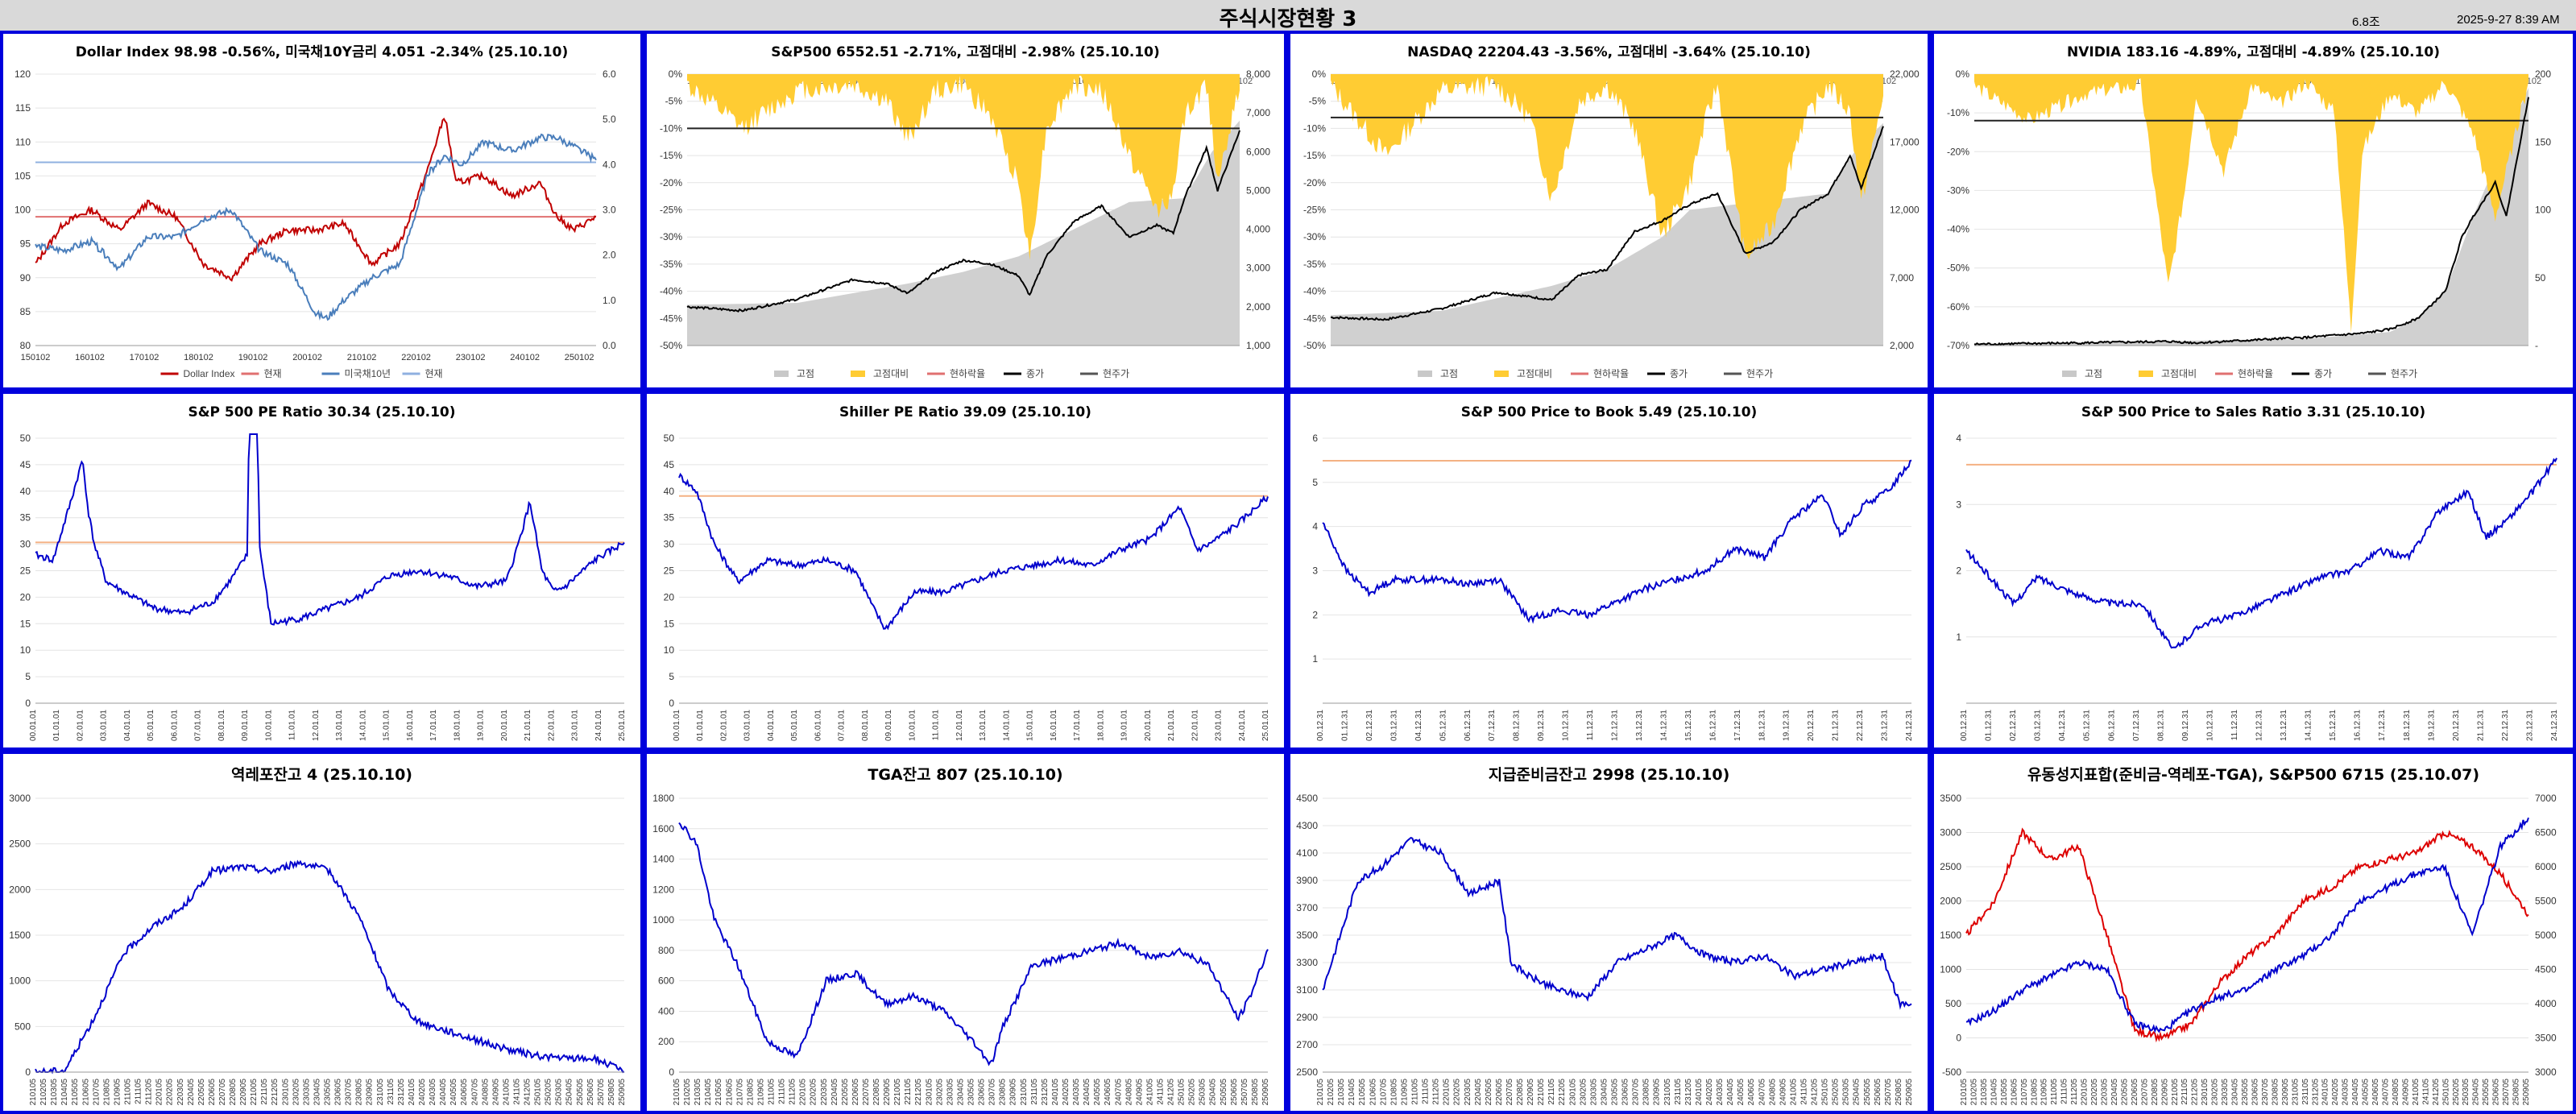 The height and width of the screenshot is (1114, 2576). I want to click on x-tick-label: 13.01.01, so click(339, 725).